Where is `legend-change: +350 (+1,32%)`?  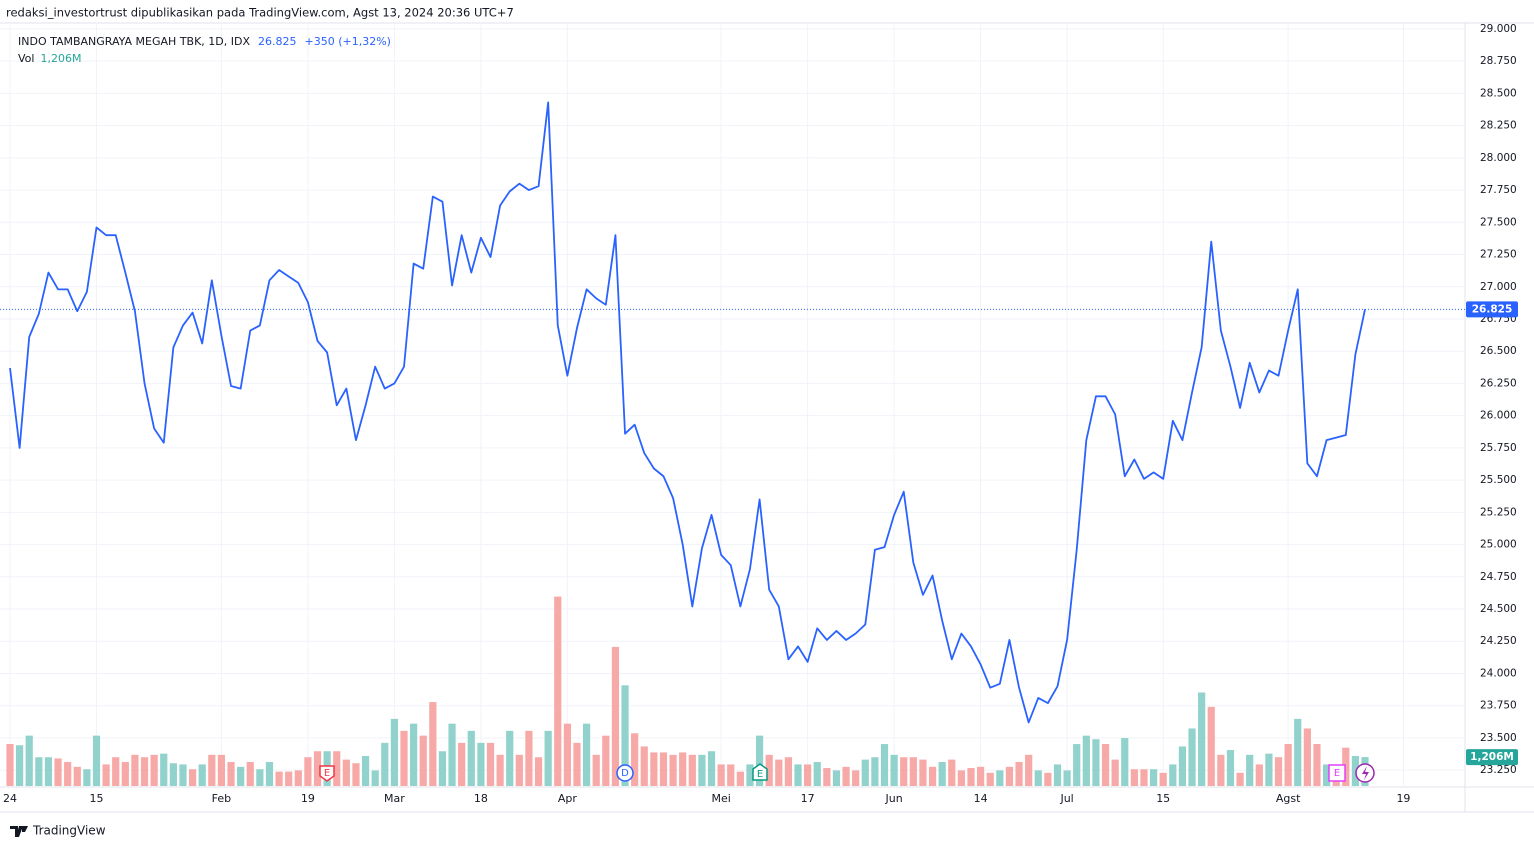
legend-change: +350 (+1,32%) is located at coordinates (348, 41).